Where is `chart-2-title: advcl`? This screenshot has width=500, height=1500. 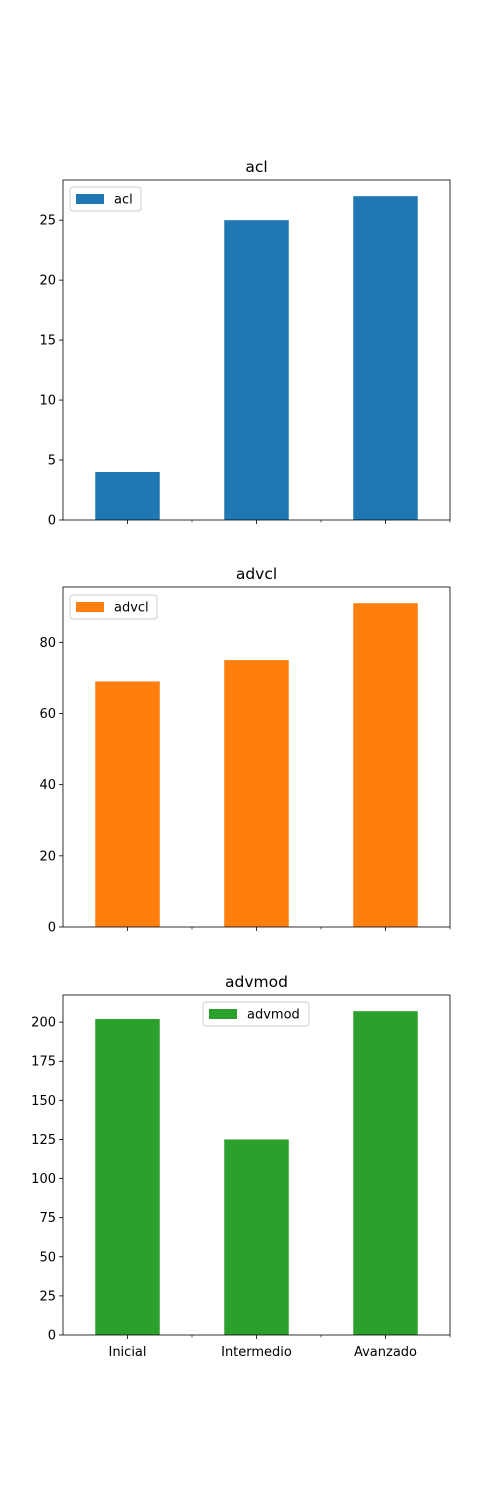 chart-2-title: advcl is located at coordinates (256, 574).